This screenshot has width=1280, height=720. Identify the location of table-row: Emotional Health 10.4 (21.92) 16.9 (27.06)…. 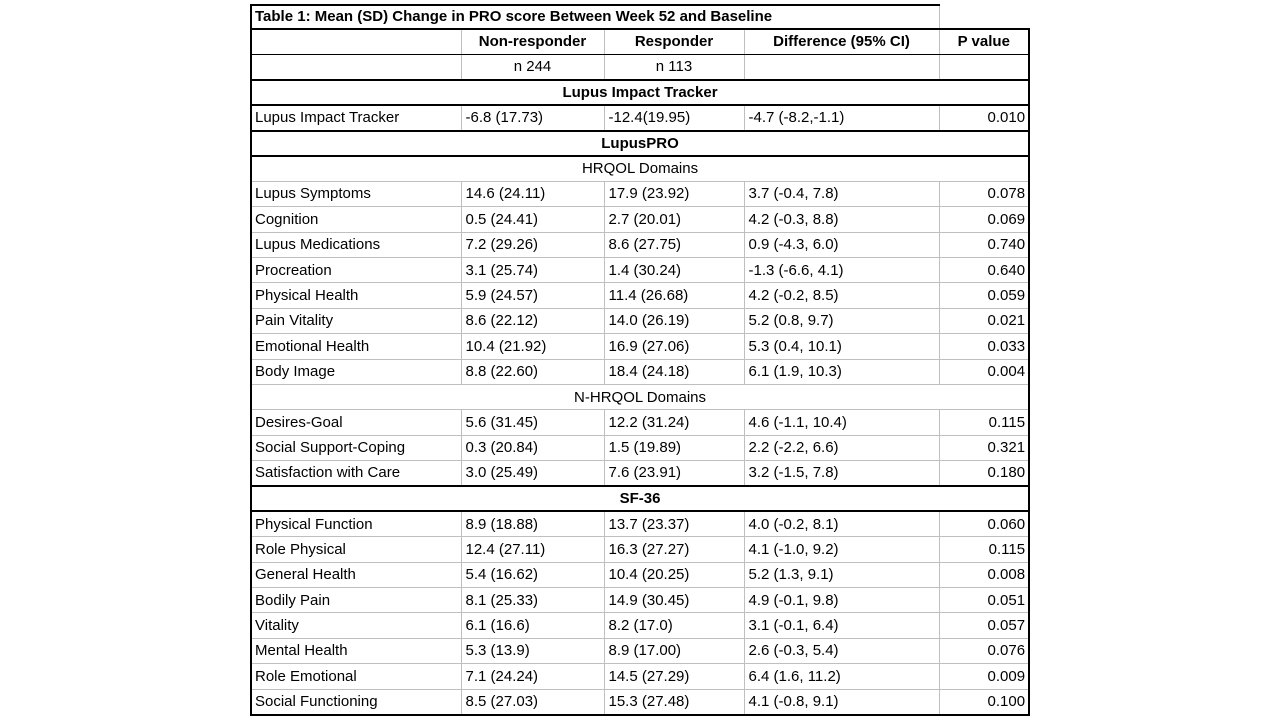
(640, 346).